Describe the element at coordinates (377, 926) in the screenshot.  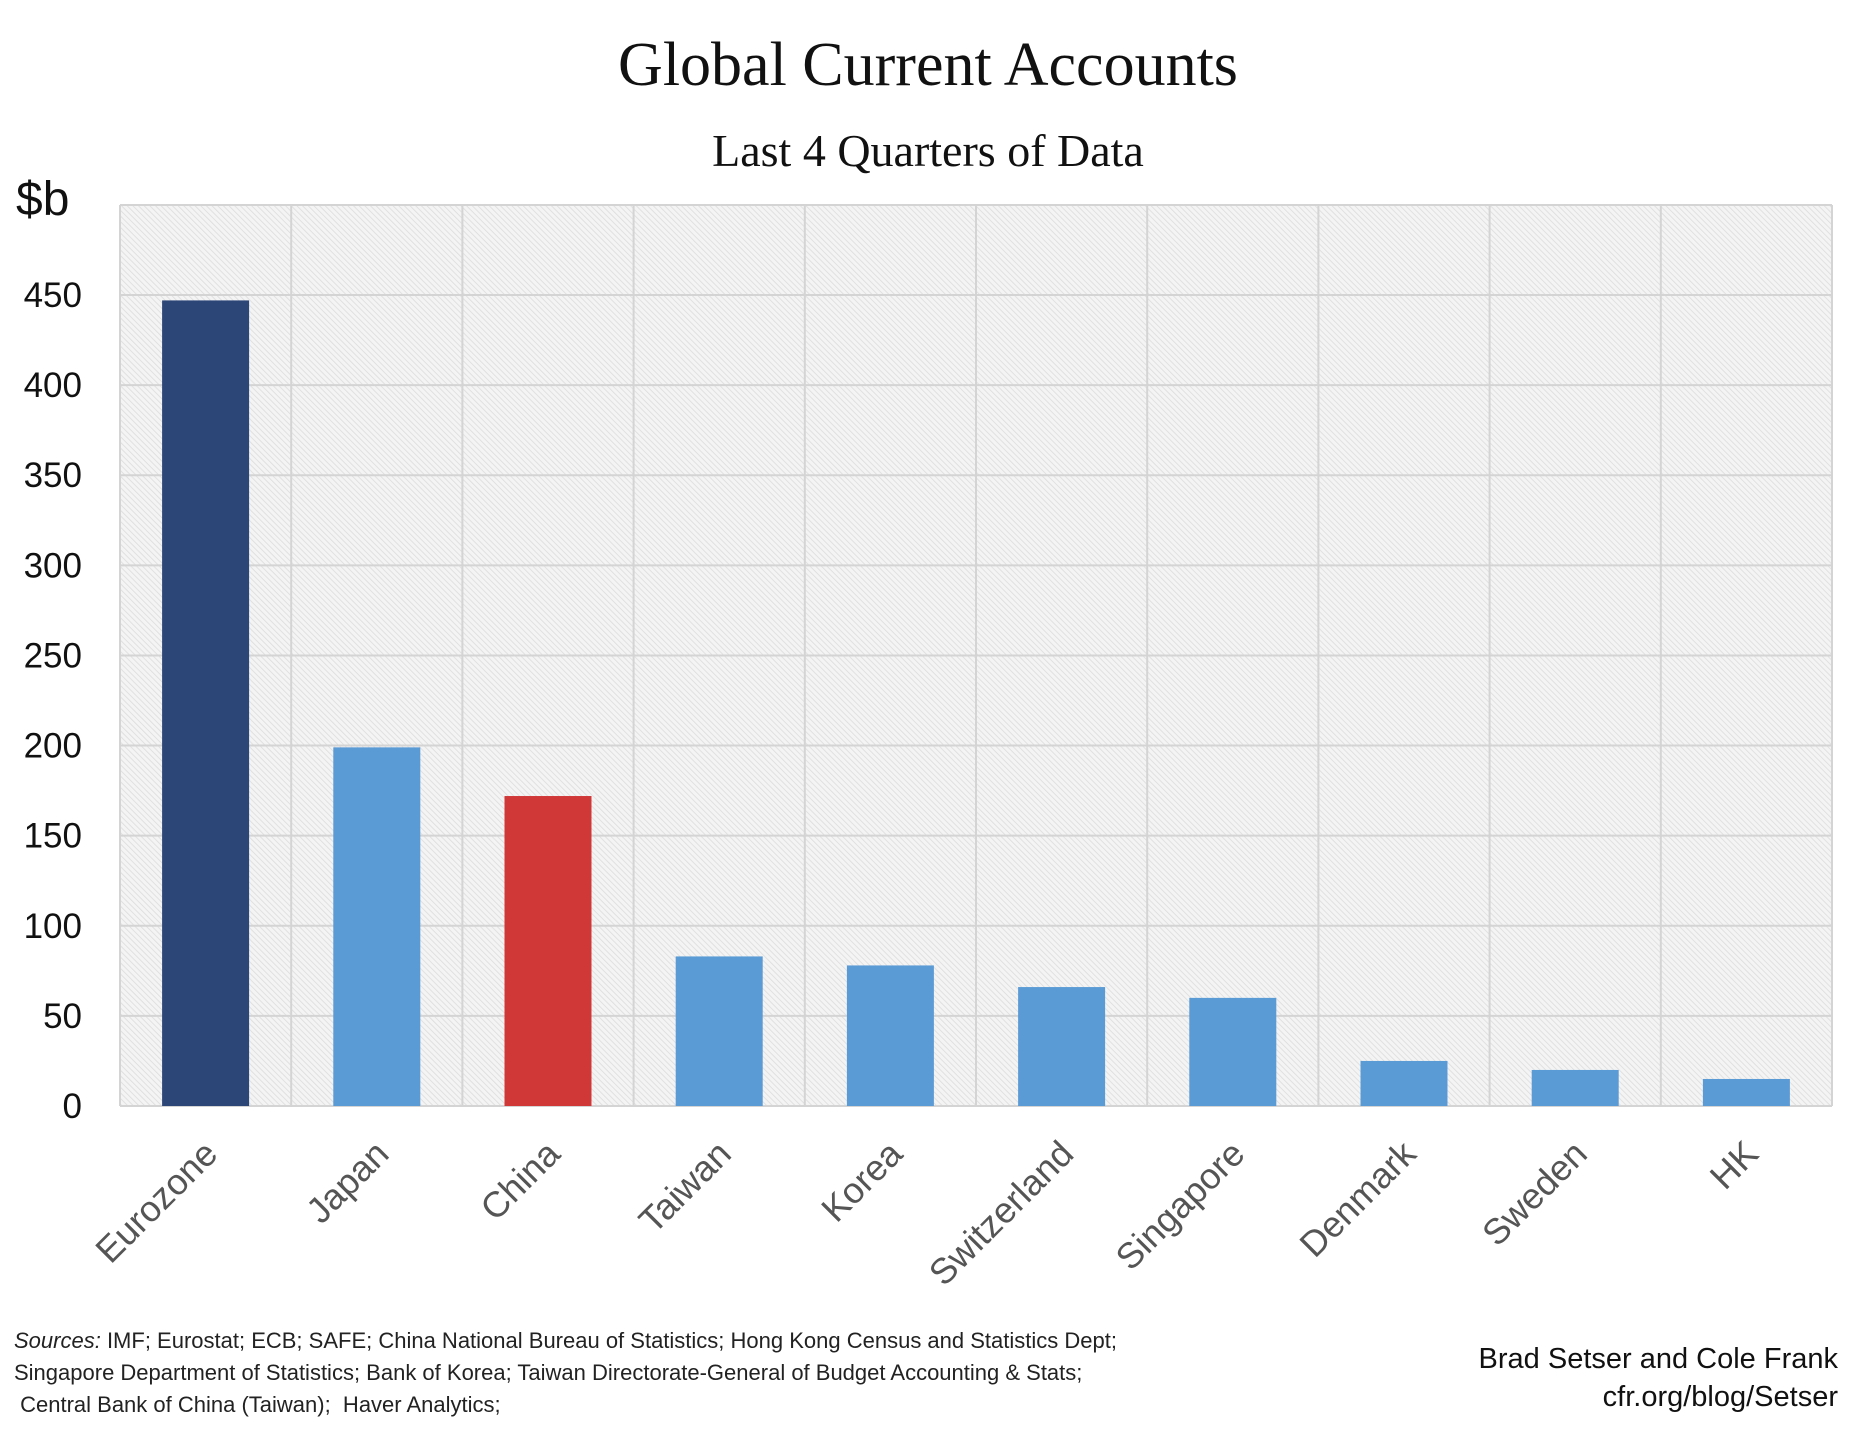
I see `bar-japan` at that location.